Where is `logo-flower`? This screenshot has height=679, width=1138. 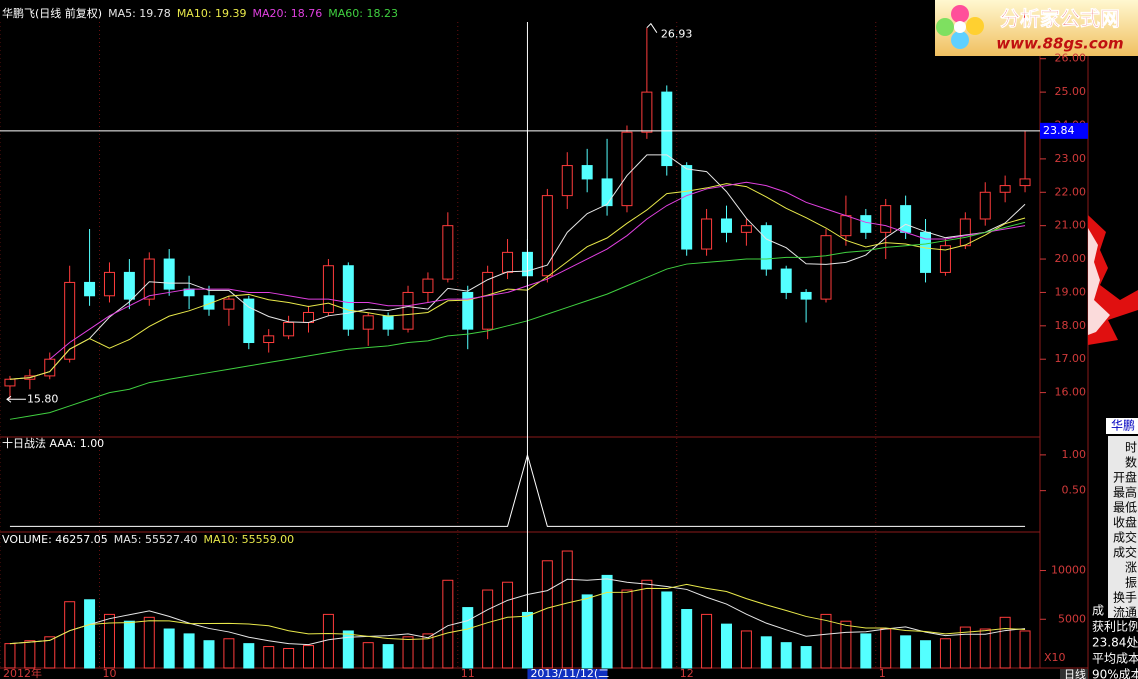 logo-flower is located at coordinates (960, 27).